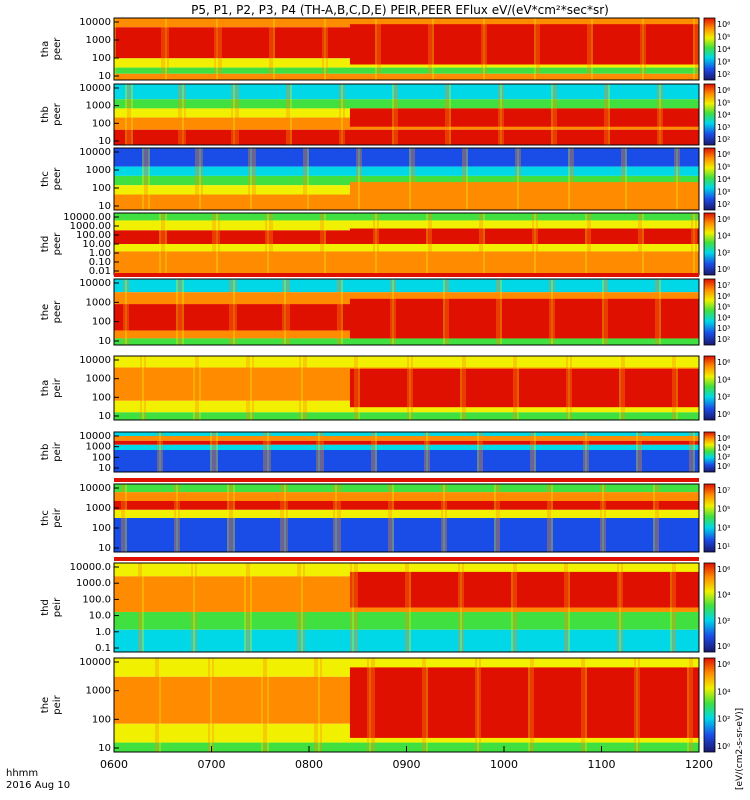  Describe the element at coordinates (101, 188) in the screenshot. I see `y-tick-label: 100` at that location.